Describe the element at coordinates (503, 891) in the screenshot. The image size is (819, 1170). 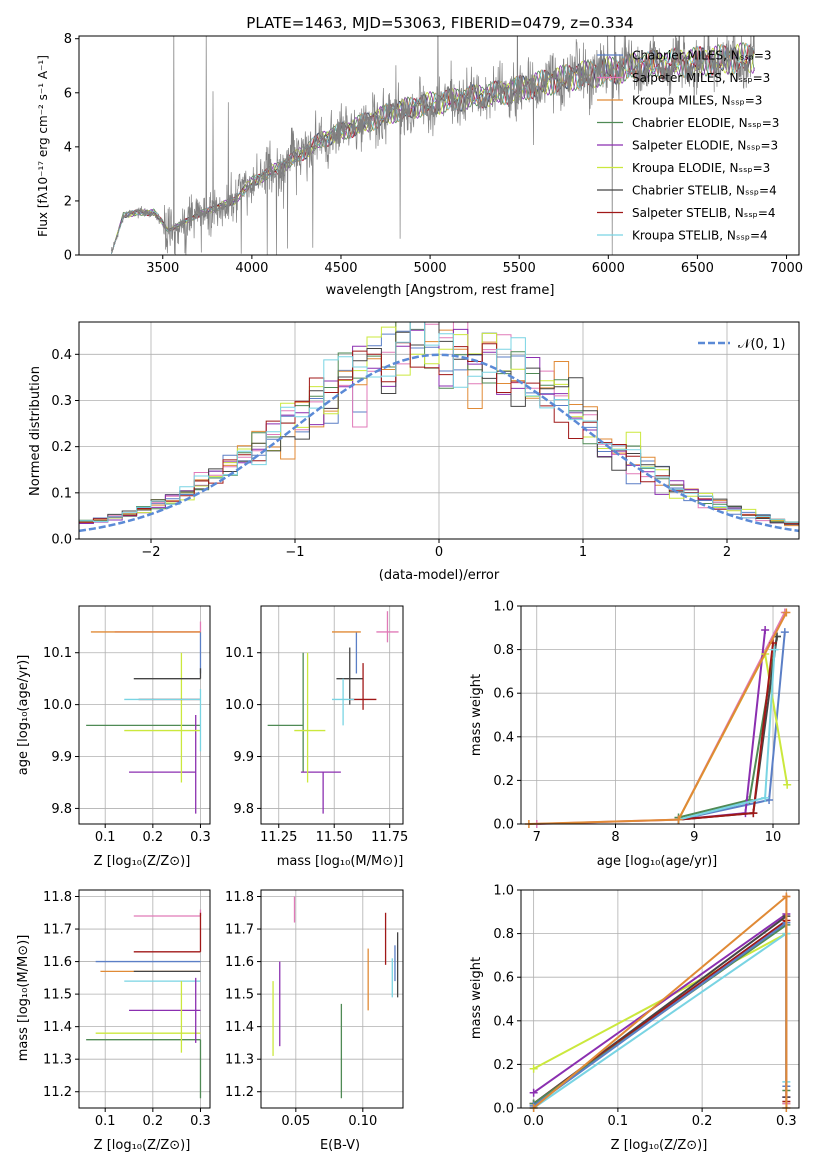
I see `mass-weight-vs-Z-y-tick-label: 1.0` at that location.